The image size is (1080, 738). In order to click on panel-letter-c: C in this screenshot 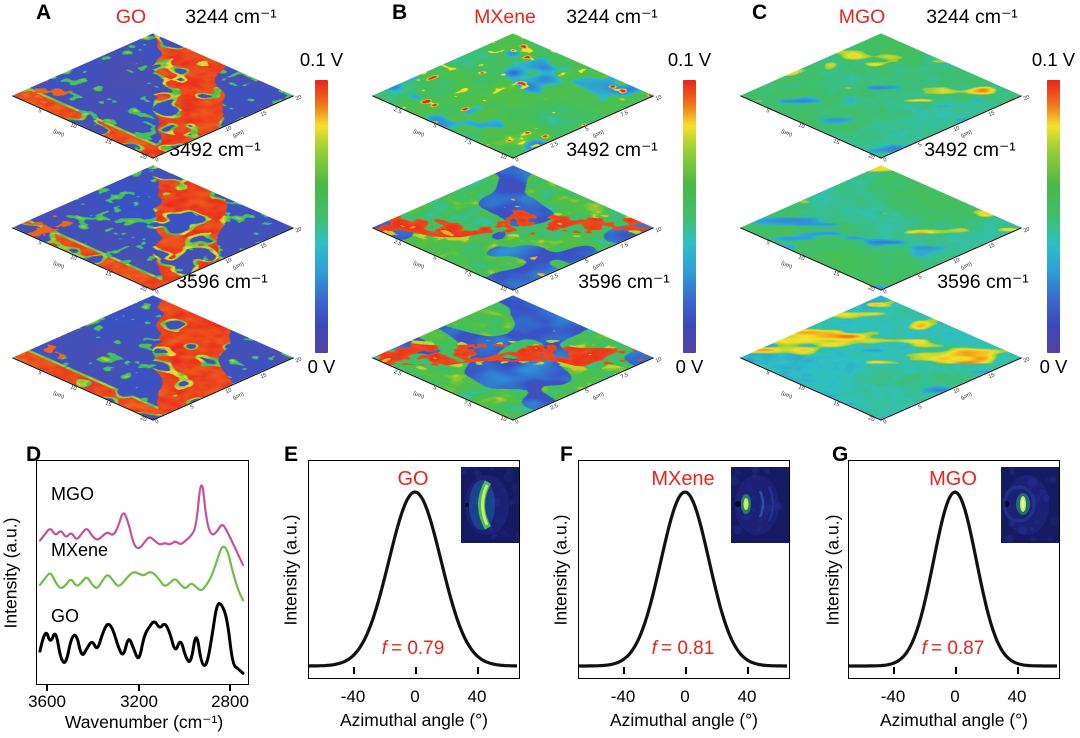, I will do `click(760, 12)`.